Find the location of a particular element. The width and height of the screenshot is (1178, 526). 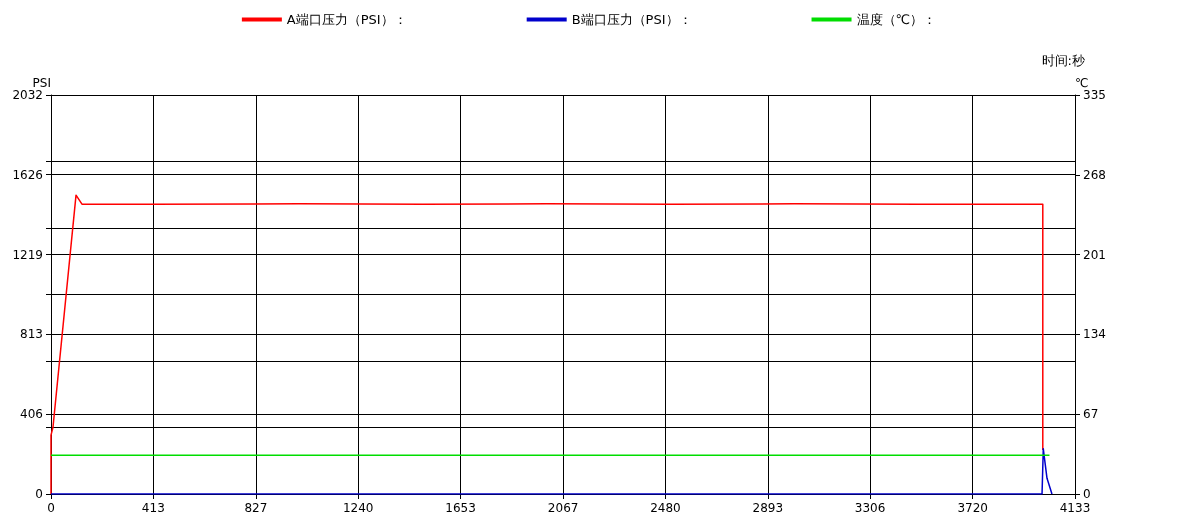

legend-label: 温度（℃）： is located at coordinates (896, 19).